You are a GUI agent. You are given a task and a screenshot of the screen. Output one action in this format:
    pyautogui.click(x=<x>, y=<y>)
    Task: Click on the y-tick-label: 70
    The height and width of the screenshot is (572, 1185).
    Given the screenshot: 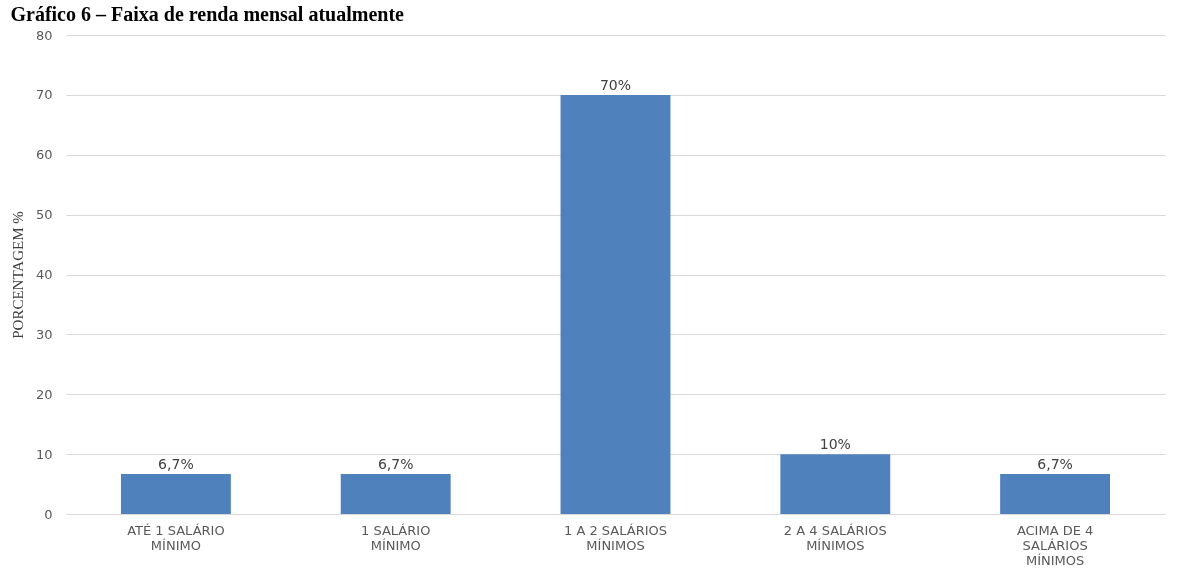 What is the action you would take?
    pyautogui.click(x=44, y=95)
    